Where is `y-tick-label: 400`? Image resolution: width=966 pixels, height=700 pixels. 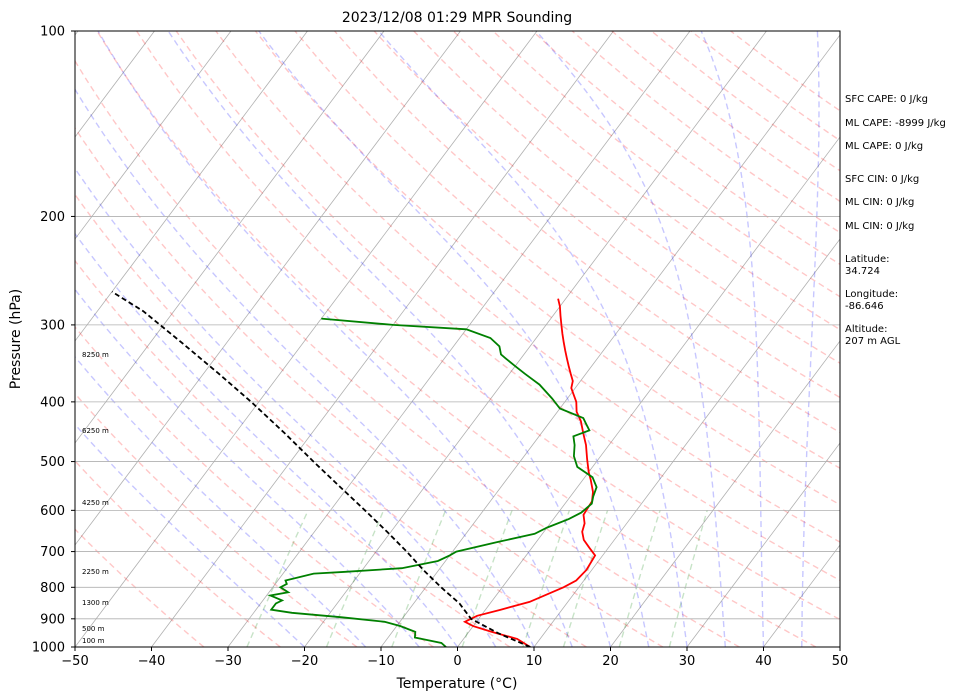
y-tick-label: 400 is located at coordinates (52, 402).